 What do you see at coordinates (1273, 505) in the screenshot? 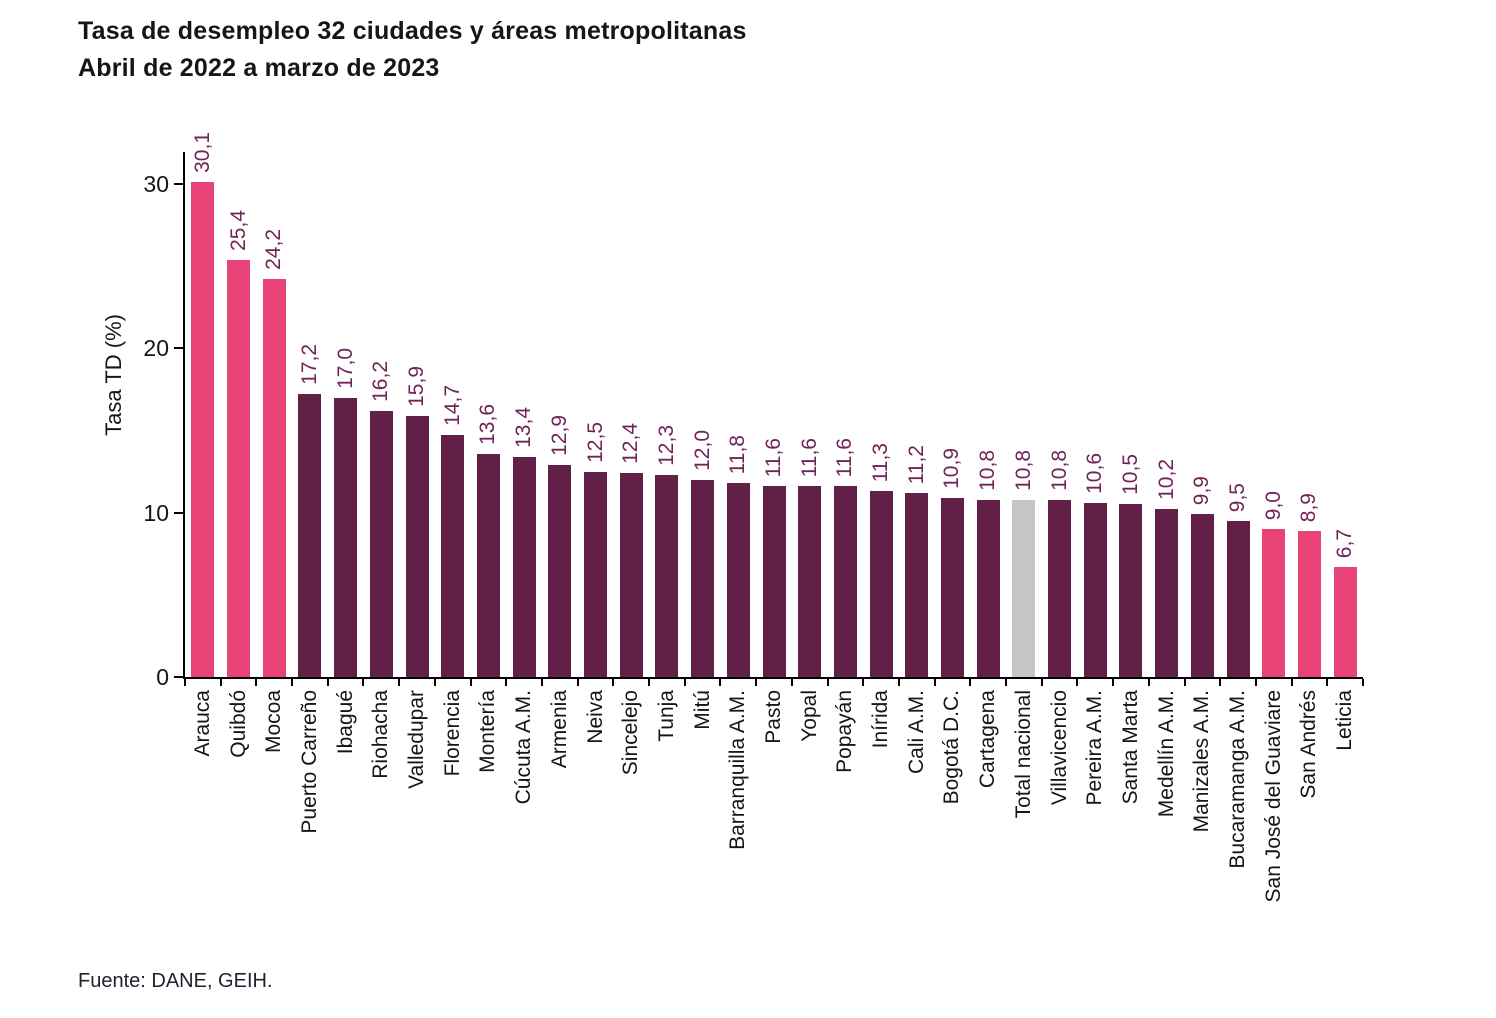
I see `bar-value-label: 9,0` at bounding box center [1273, 505].